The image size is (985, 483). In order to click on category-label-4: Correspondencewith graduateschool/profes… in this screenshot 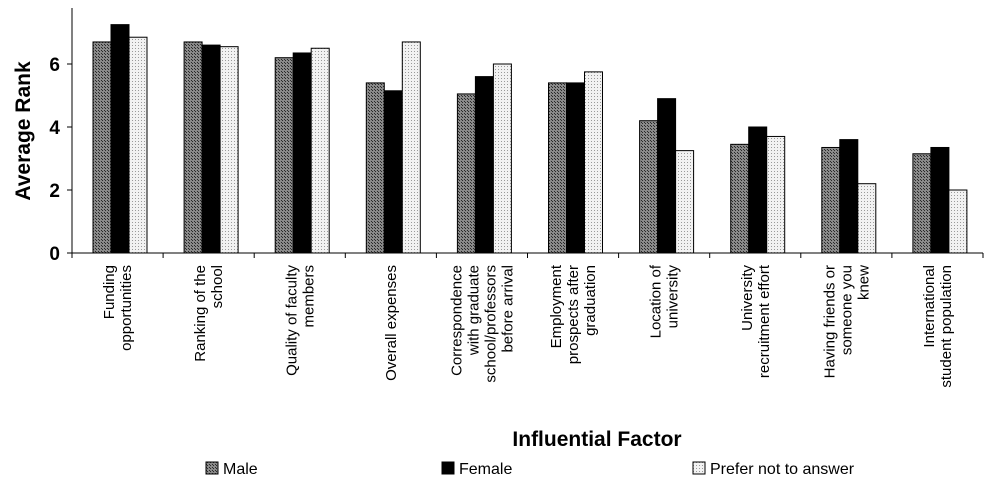, I will do `click(482, 324)`.